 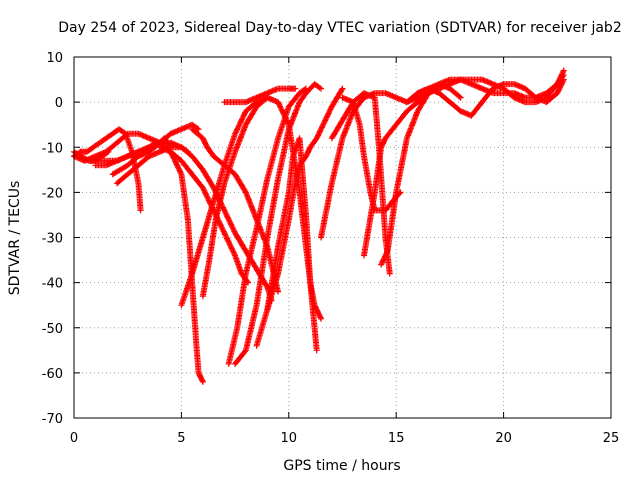 What do you see at coordinates (289, 438) in the screenshot?
I see `x-tick-label: 10` at bounding box center [289, 438].